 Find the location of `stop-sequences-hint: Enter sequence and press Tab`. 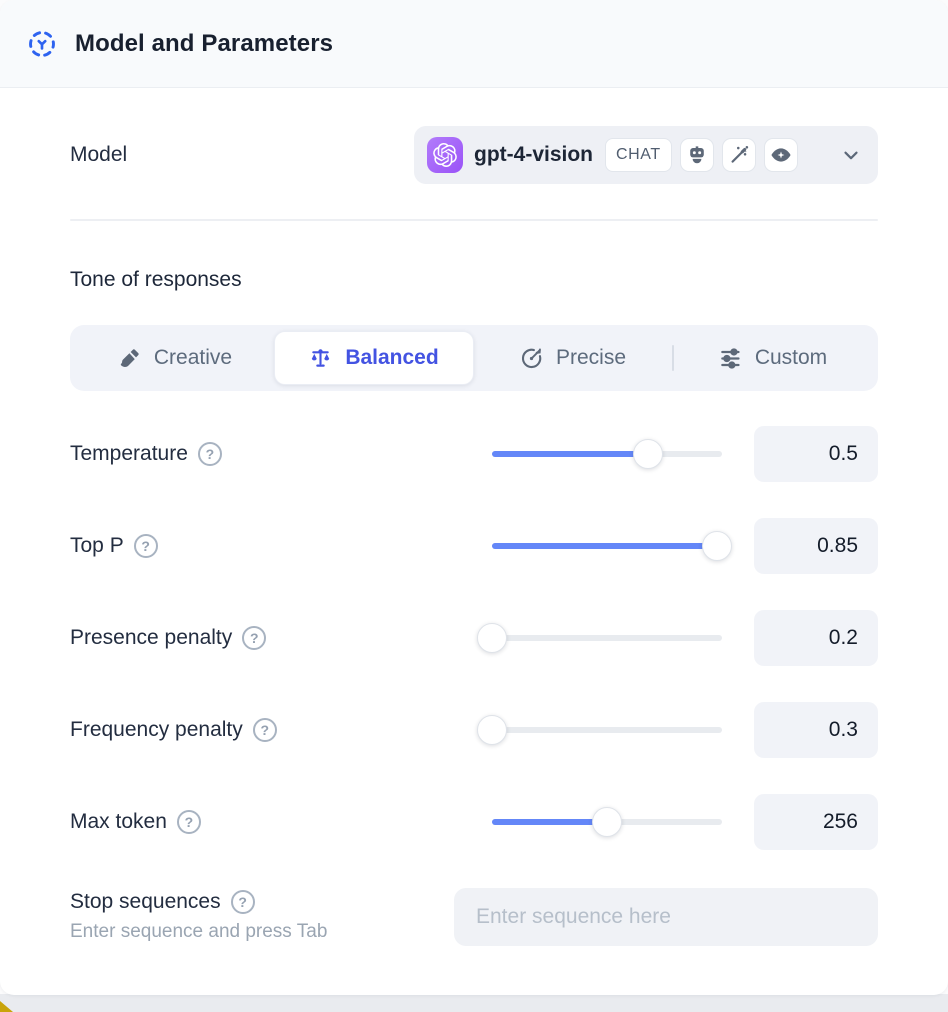

stop-sequences-hint: Enter sequence and press Tab is located at coordinates (199, 931).